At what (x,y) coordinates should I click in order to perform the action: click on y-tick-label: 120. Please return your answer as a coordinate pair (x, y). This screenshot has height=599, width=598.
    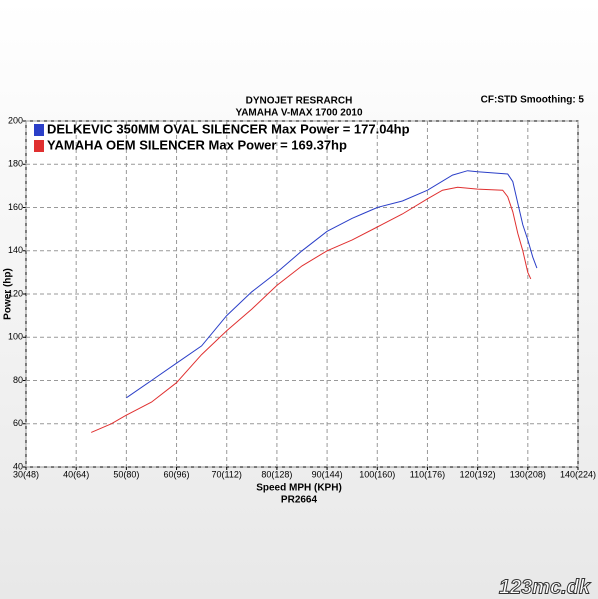
    Looking at the image, I should click on (15, 293).